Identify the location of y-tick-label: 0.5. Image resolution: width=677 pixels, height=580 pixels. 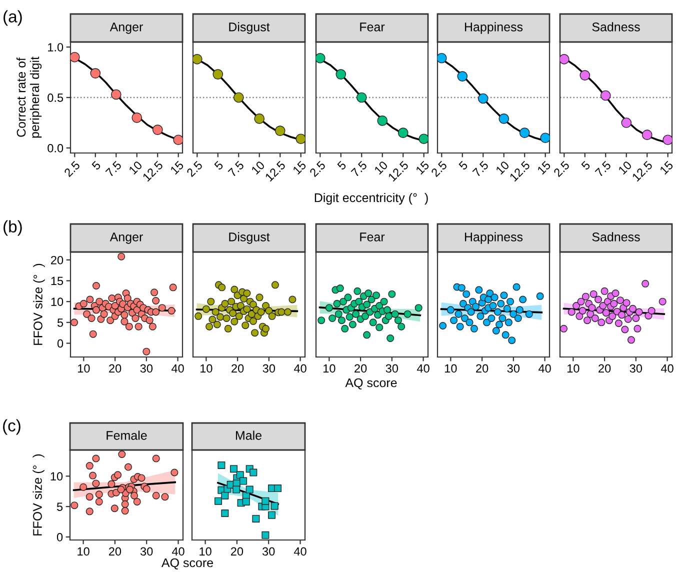
(56, 98).